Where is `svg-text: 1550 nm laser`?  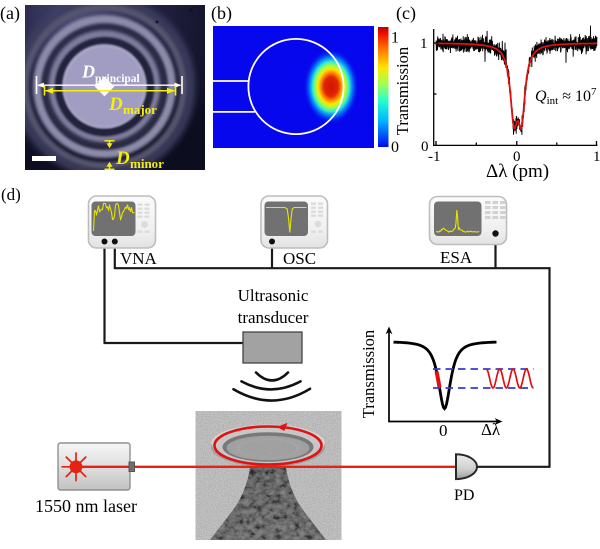 svg-text: 1550 nm laser is located at coordinates (86, 506).